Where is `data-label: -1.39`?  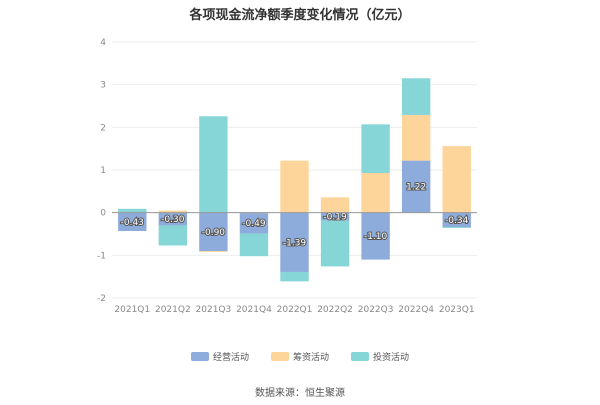
data-label: -1.39 is located at coordinates (295, 243).